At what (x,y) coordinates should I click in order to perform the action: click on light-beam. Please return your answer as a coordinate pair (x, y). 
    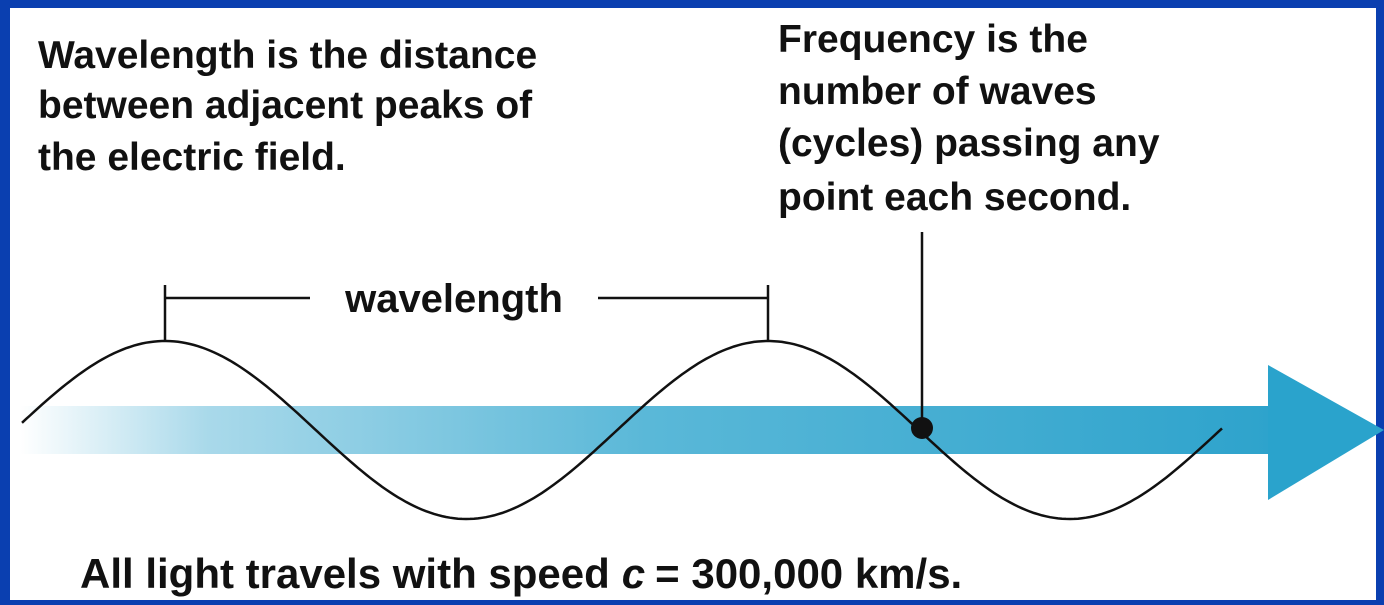
    Looking at the image, I should click on (646, 430).